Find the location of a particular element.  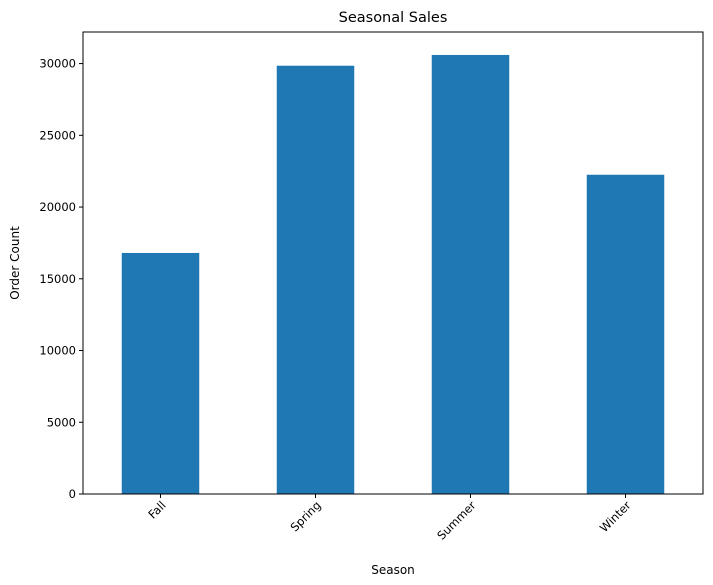

x-tick-label-winter: Winter is located at coordinates (615, 516).